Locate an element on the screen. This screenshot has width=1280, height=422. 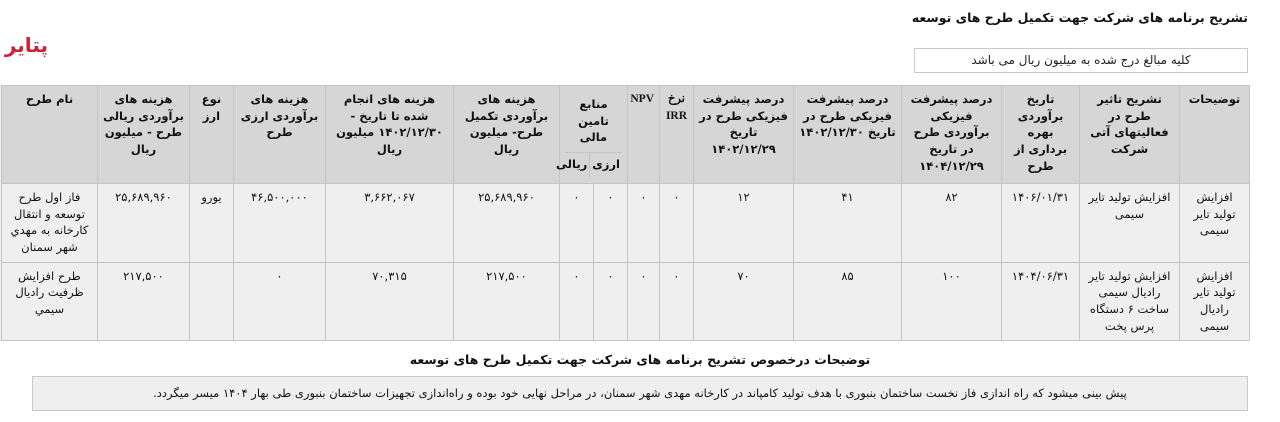
company-brand: پتایر is located at coordinates (26, 45).